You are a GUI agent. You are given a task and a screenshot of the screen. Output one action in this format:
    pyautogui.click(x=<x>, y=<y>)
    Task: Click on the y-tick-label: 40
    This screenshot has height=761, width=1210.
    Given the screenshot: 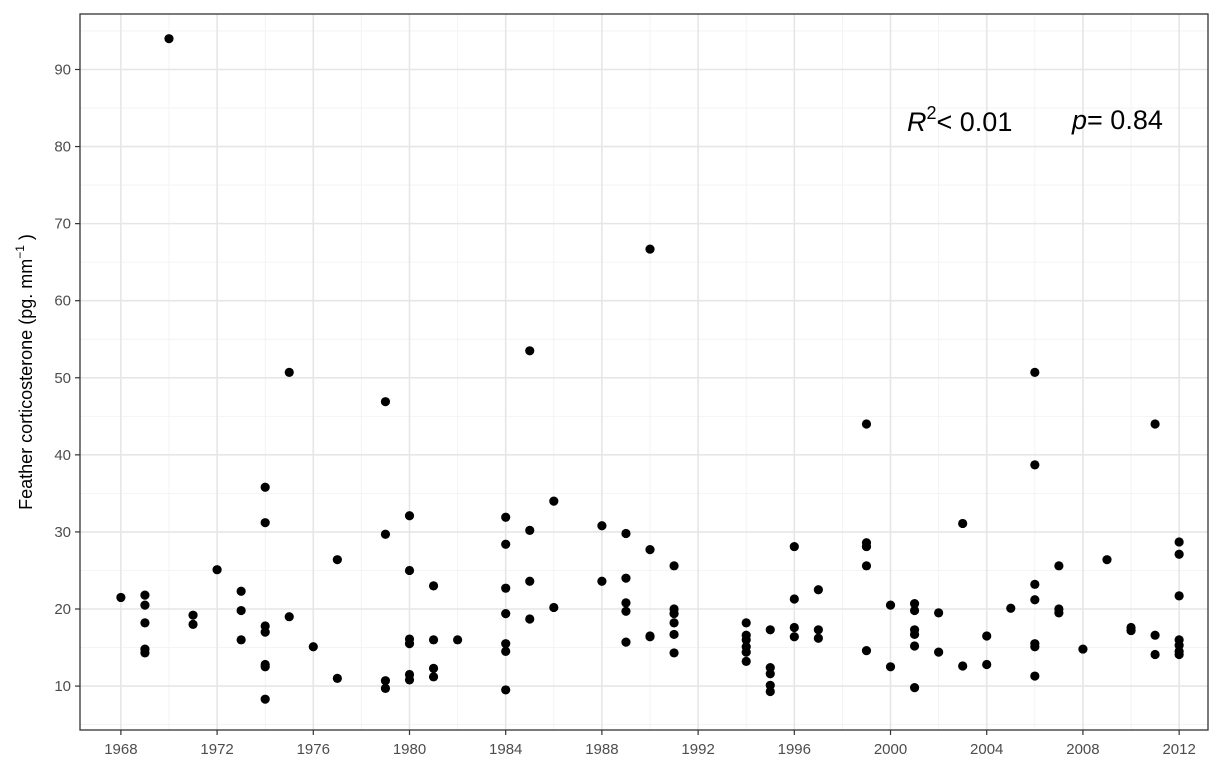 What is the action you would take?
    pyautogui.click(x=62, y=455)
    